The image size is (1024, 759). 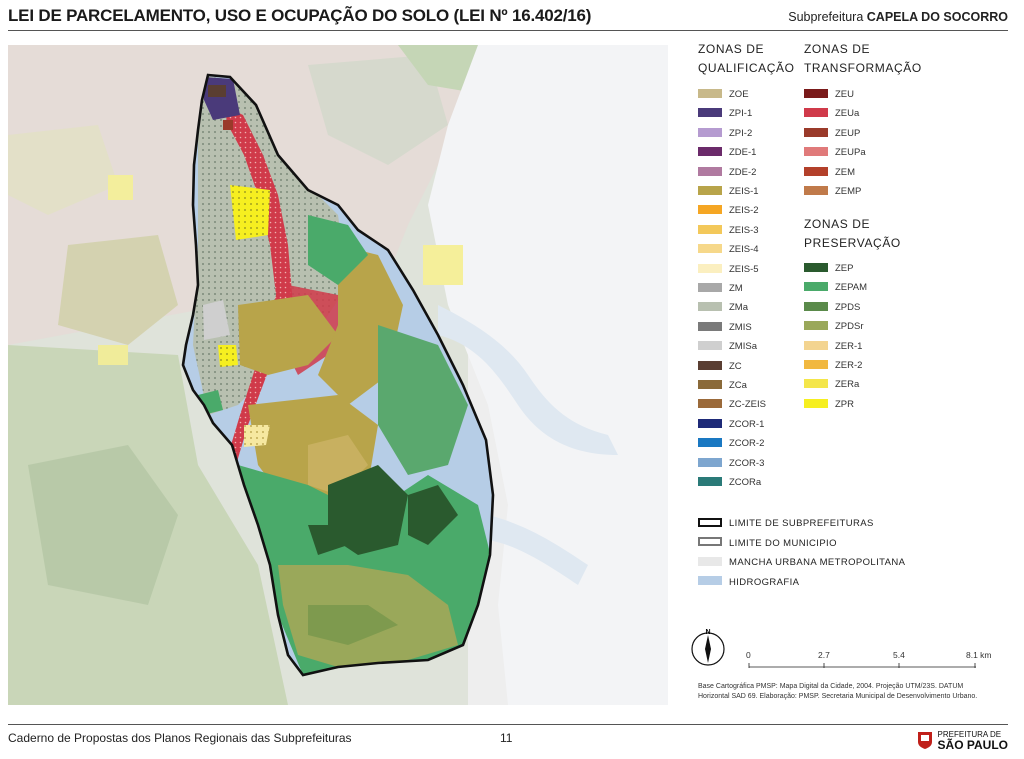 What do you see at coordinates (849, 365) in the screenshot?
I see `legend-label: ZER-2` at bounding box center [849, 365].